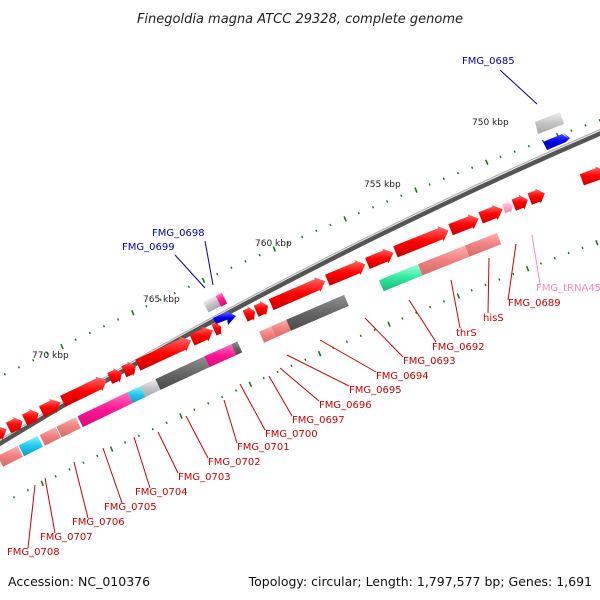 This screenshot has height=600, width=600. Describe the element at coordinates (273, 244) in the screenshot. I see `scale-label-760: 760 kbp` at that location.